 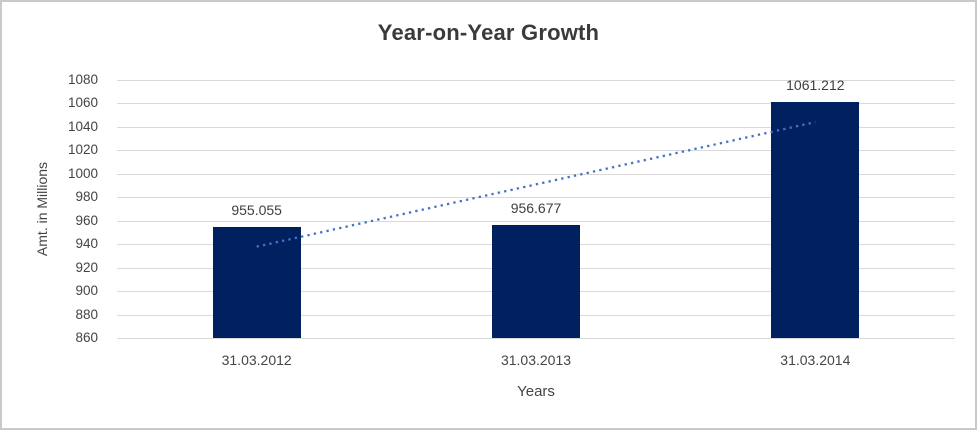 What do you see at coordinates (815, 85) in the screenshot?
I see `bar-value-label: 1061.212` at bounding box center [815, 85].